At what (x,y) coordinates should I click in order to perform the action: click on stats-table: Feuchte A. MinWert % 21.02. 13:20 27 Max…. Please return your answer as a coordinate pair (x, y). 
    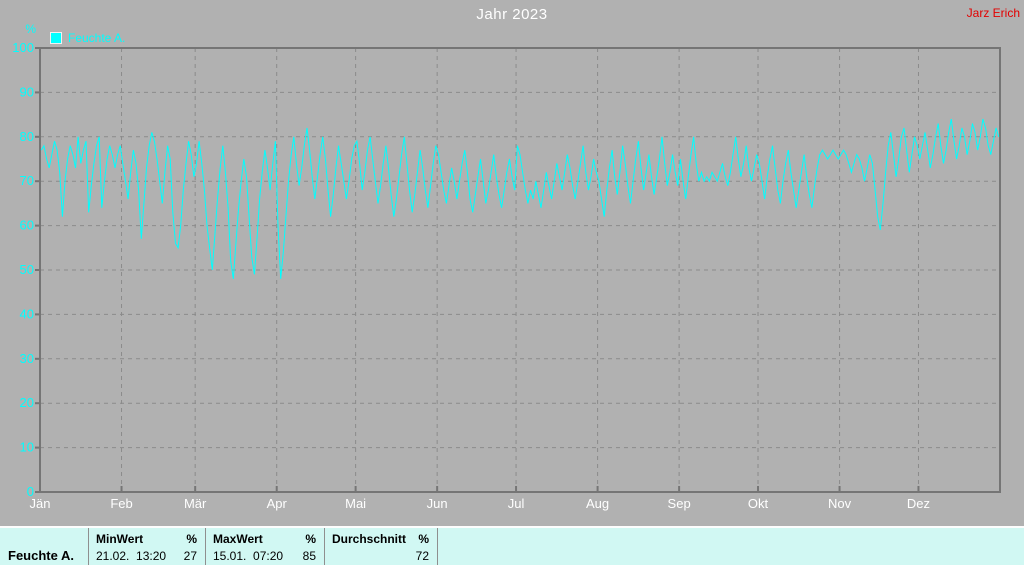
    Looking at the image, I should click on (512, 545).